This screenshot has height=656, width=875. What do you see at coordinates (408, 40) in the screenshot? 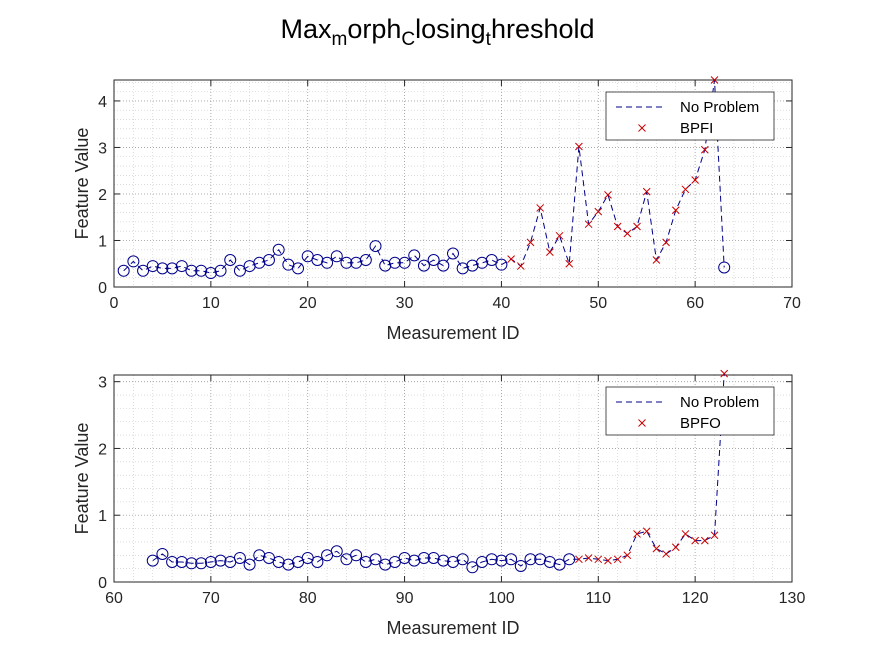
I see `title-part: C` at bounding box center [408, 40].